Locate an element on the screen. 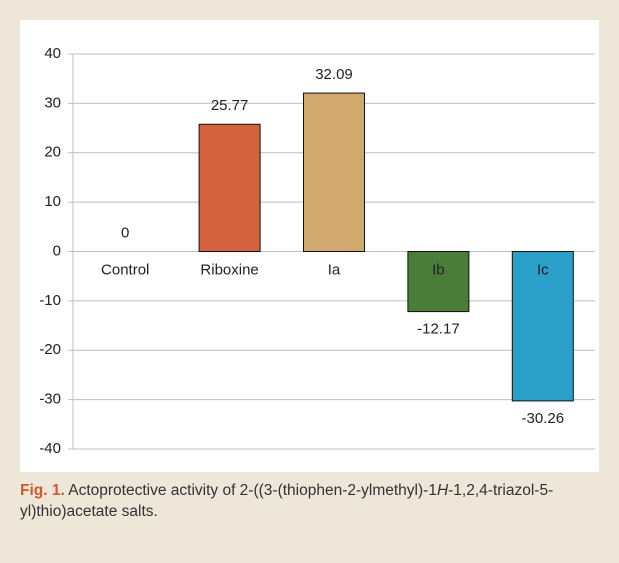 This screenshot has width=619, height=563. x-tick-label: Control is located at coordinates (125, 269).